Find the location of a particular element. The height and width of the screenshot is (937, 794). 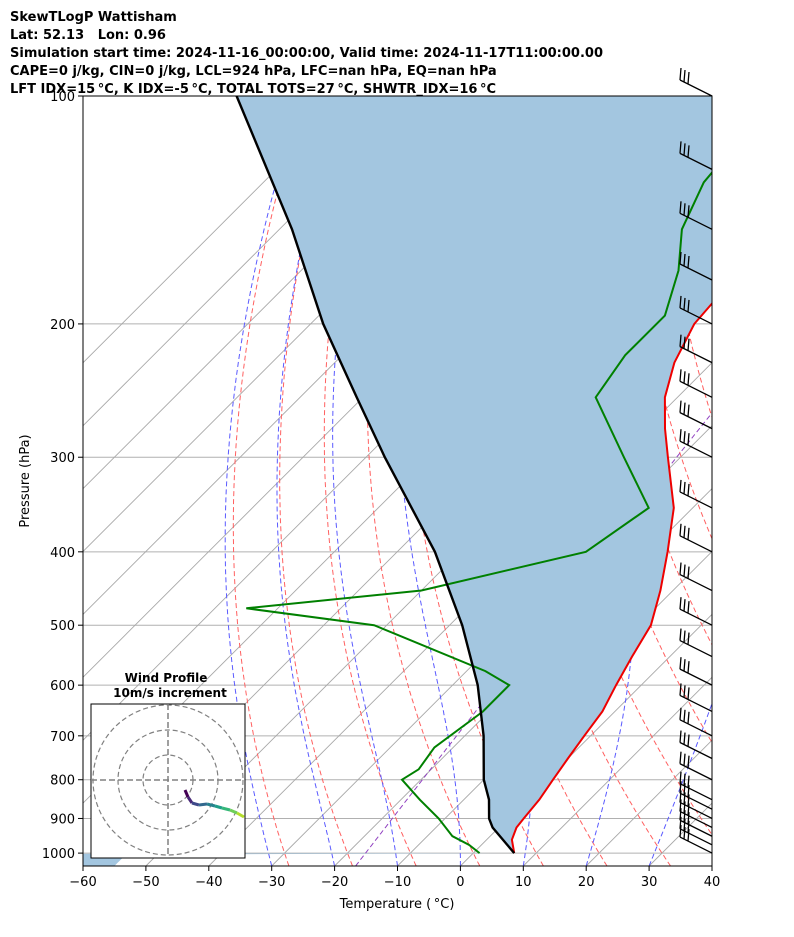

x-tick-label: −20 is located at coordinates (334, 882).